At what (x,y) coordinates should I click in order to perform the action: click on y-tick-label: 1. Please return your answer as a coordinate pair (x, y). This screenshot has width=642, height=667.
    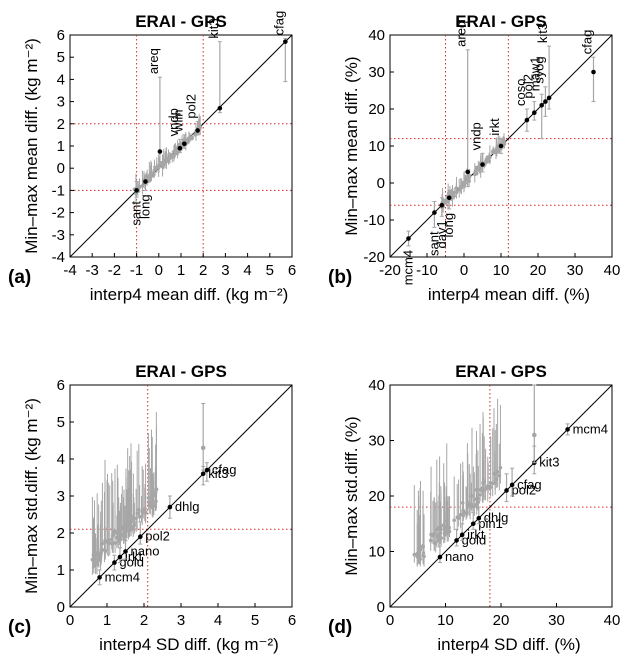
    Looking at the image, I should click on (61, 570).